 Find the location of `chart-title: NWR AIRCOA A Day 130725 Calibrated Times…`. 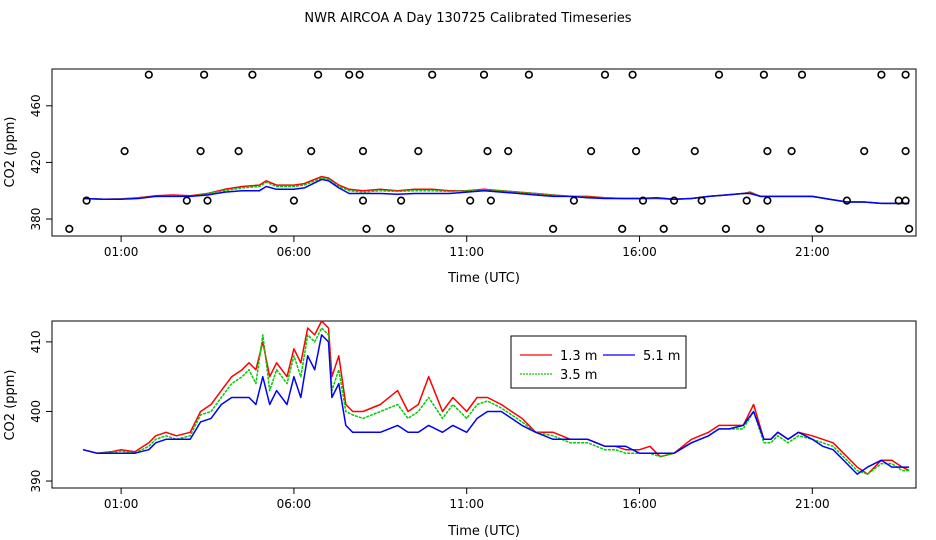

chart-title: NWR AIRCOA A Day 130725 Calibrated Times… is located at coordinates (467, 18).